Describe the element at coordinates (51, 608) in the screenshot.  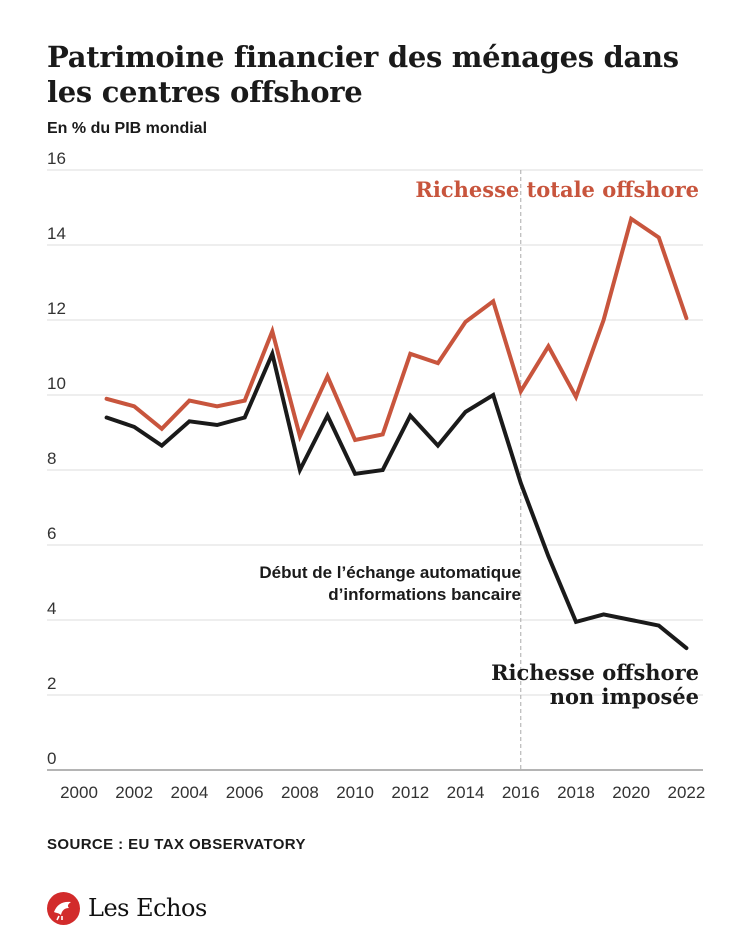
I see `y-tick-label: 4` at that location.